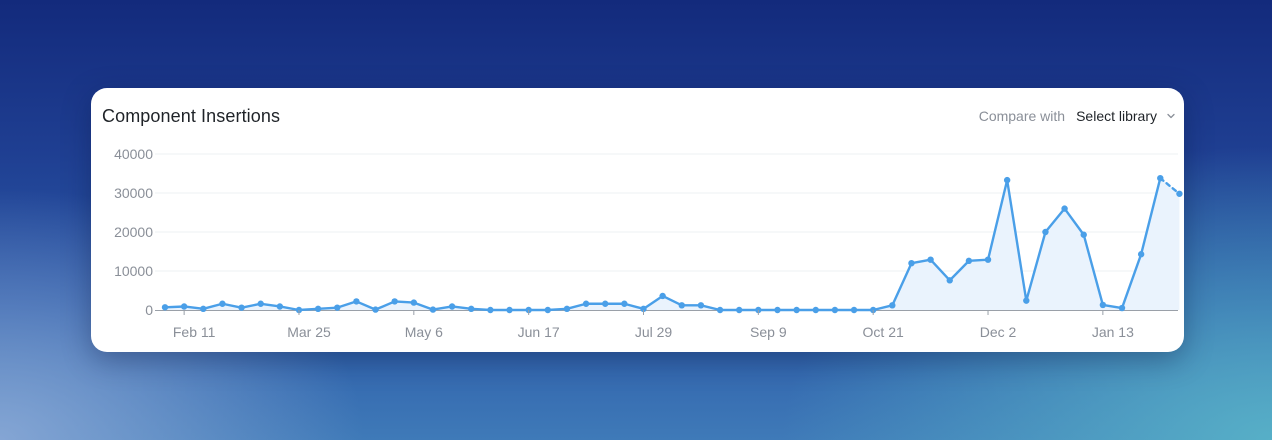  I want to click on y-tick-label: 10000, so click(133, 271).